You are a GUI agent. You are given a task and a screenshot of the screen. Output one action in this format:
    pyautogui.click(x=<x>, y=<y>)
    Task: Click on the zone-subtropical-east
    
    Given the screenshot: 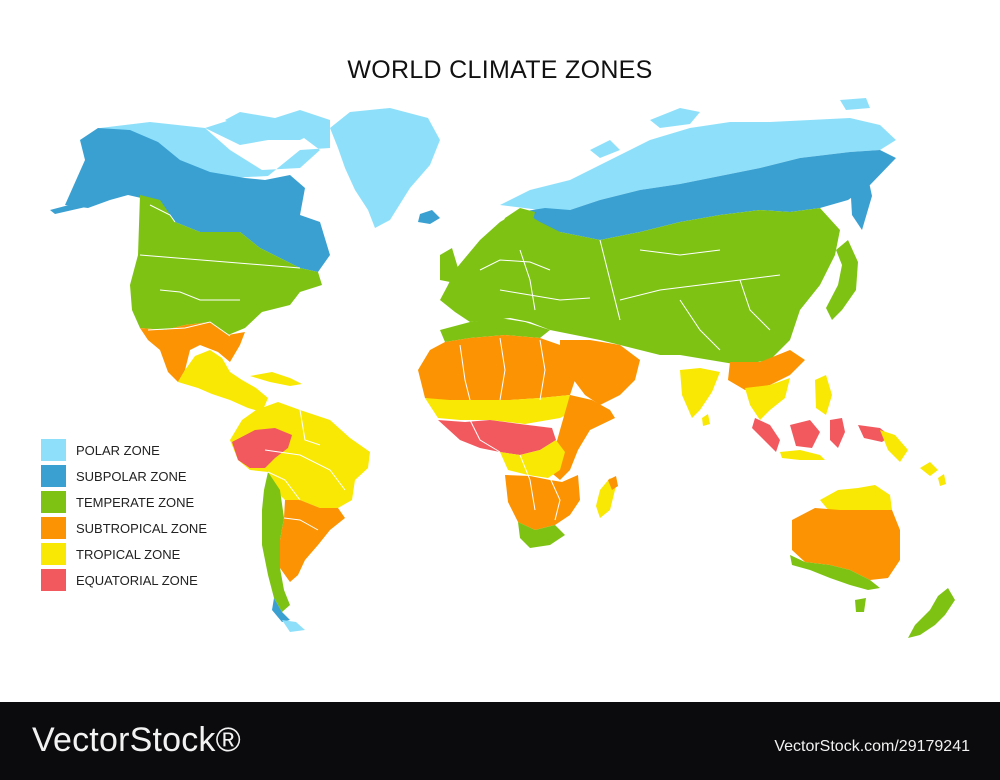 What is the action you would take?
    pyautogui.click(x=581, y=437)
    